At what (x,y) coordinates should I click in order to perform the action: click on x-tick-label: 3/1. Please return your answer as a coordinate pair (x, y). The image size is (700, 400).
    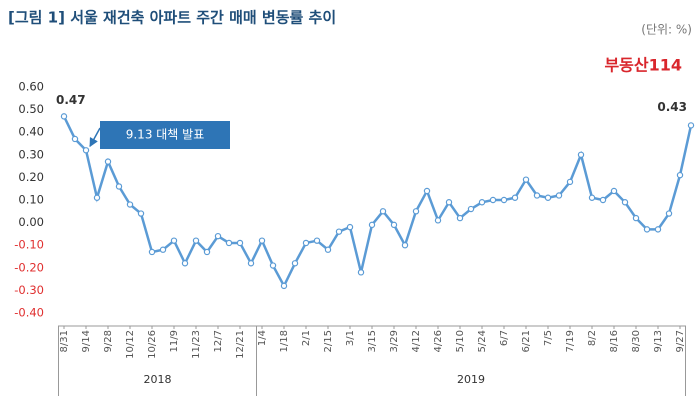
    Looking at the image, I should click on (350, 338).